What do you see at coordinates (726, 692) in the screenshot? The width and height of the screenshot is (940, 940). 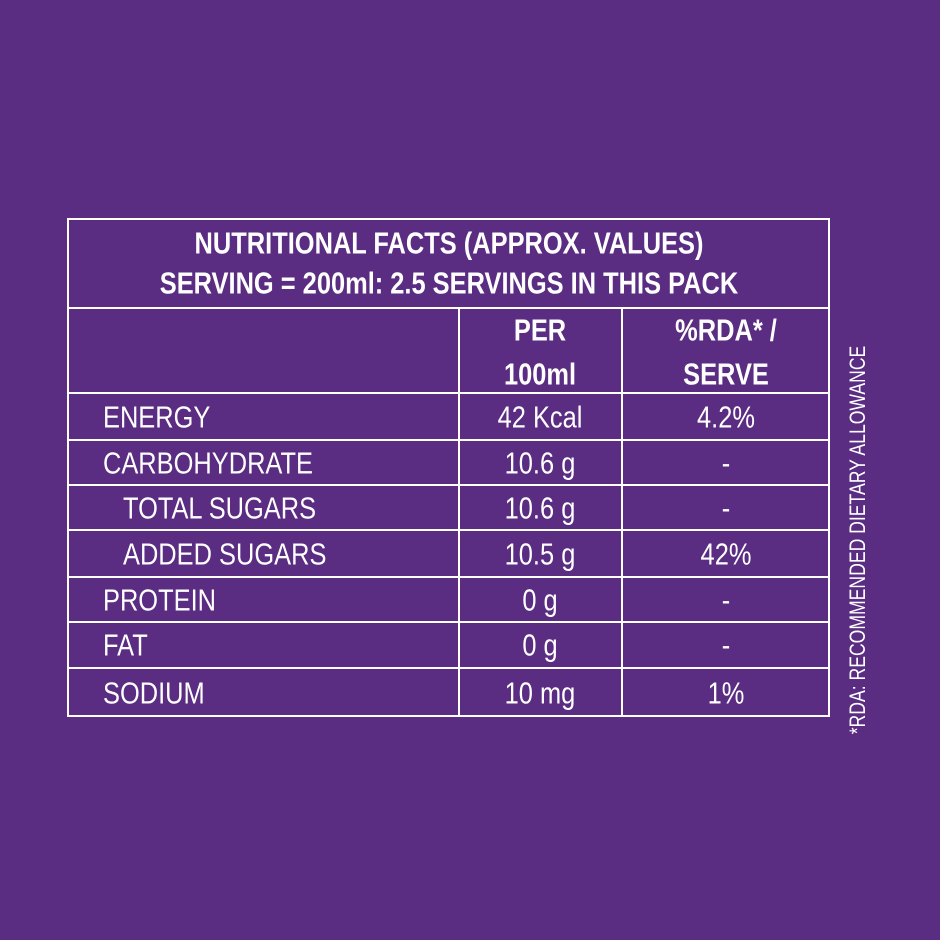 I see `rda-value: 1%` at bounding box center [726, 692].